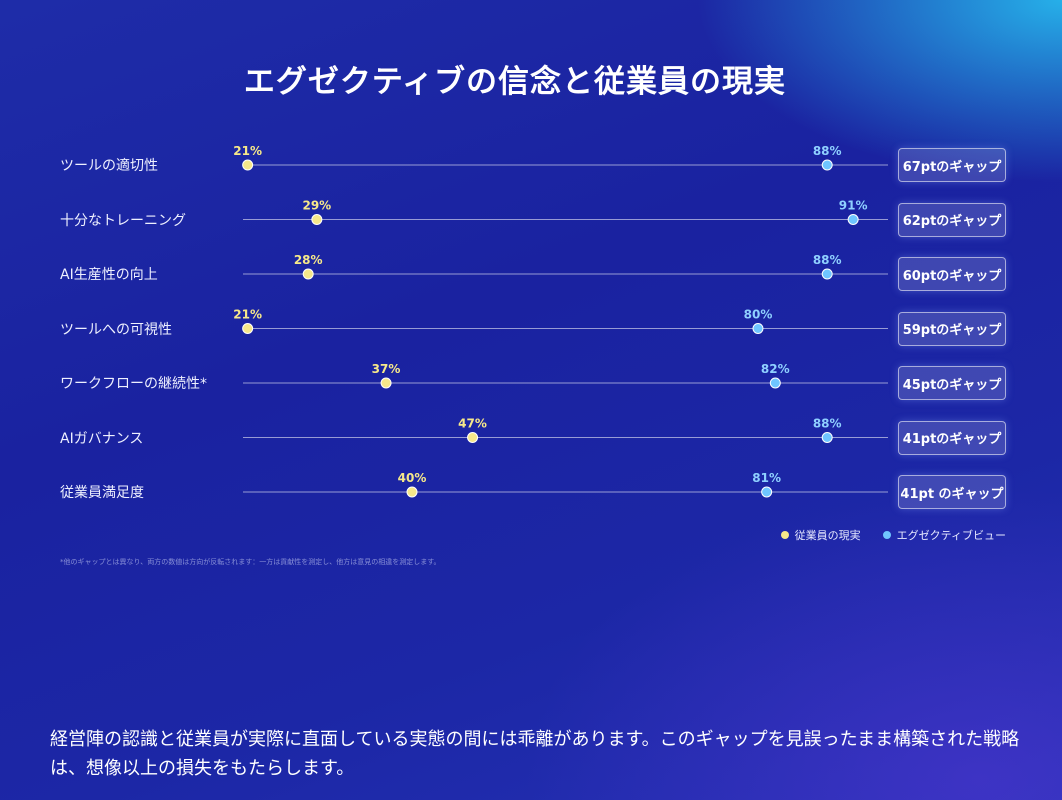 The height and width of the screenshot is (800, 1062). I want to click on gap-badge: 62ptのギャップ, so click(952, 219).